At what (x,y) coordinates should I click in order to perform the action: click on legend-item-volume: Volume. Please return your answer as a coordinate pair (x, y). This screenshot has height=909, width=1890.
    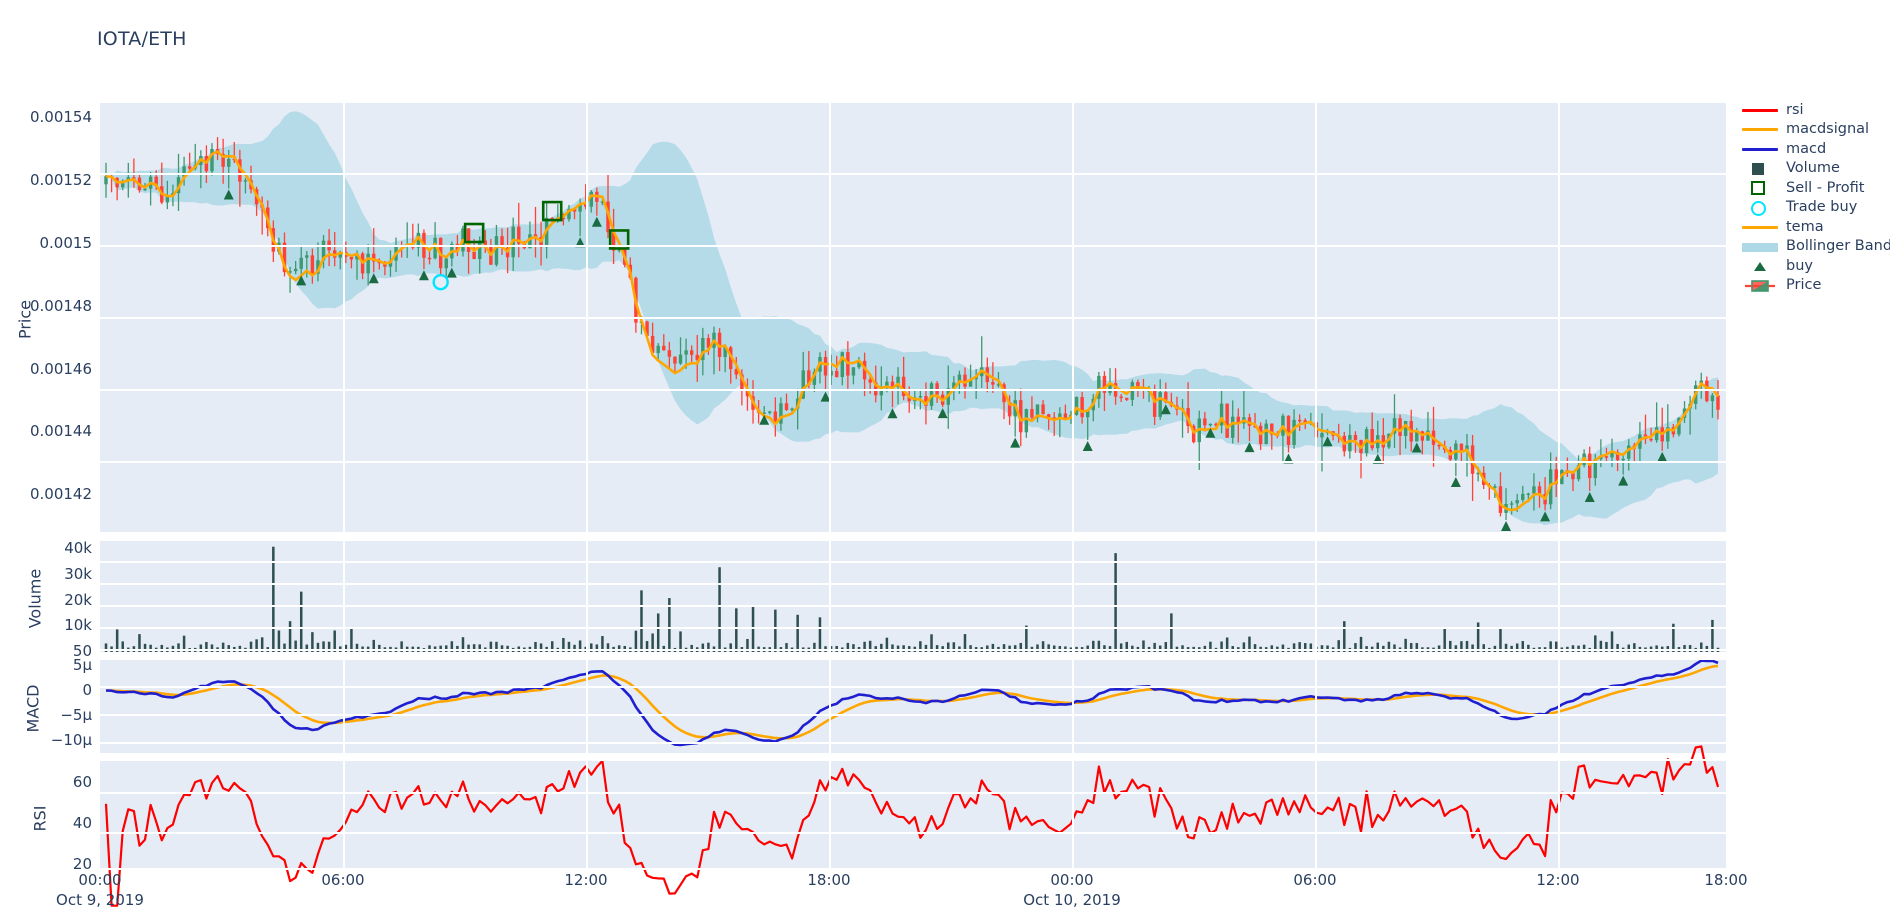
    Looking at the image, I should click on (1815, 169).